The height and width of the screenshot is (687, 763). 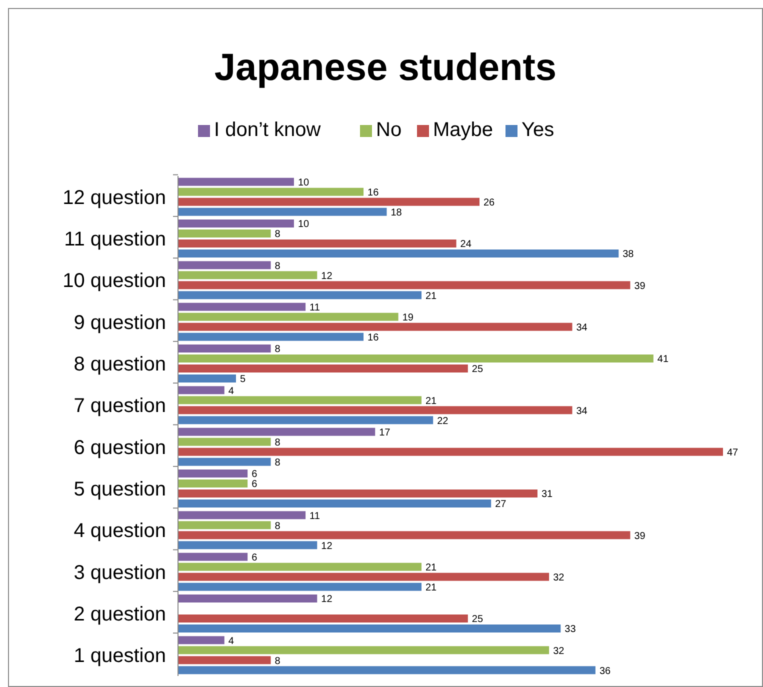 I want to click on y-tick-label: 8 question, so click(x=120, y=365).